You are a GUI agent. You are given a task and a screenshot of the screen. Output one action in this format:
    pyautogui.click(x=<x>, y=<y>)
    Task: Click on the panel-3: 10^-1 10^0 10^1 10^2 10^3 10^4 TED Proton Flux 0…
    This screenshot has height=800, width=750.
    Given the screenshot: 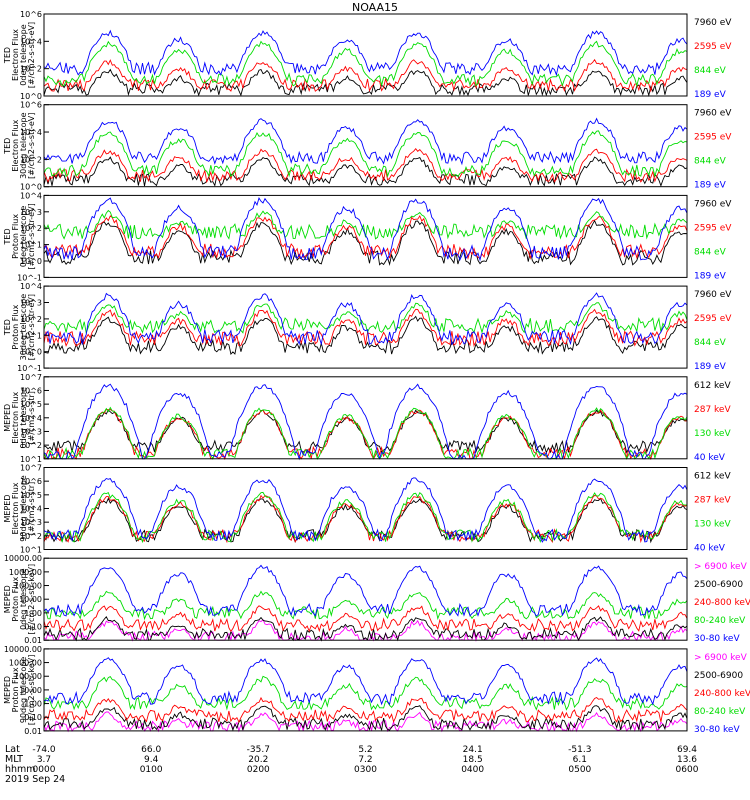 What is the action you would take?
    pyautogui.click(x=367, y=236)
    